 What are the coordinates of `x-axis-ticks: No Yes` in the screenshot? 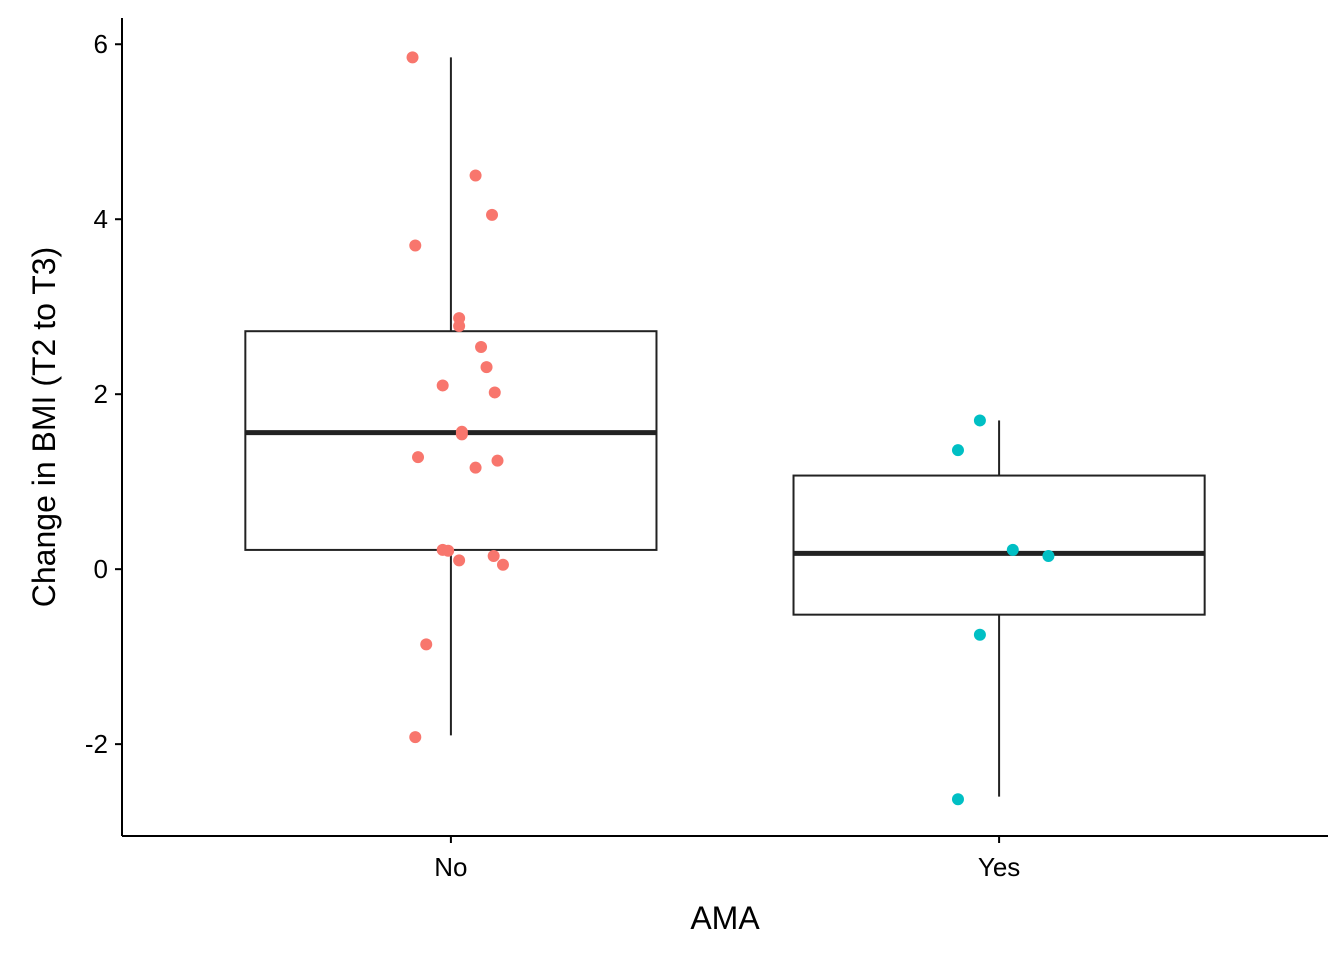 It's located at (727, 859).